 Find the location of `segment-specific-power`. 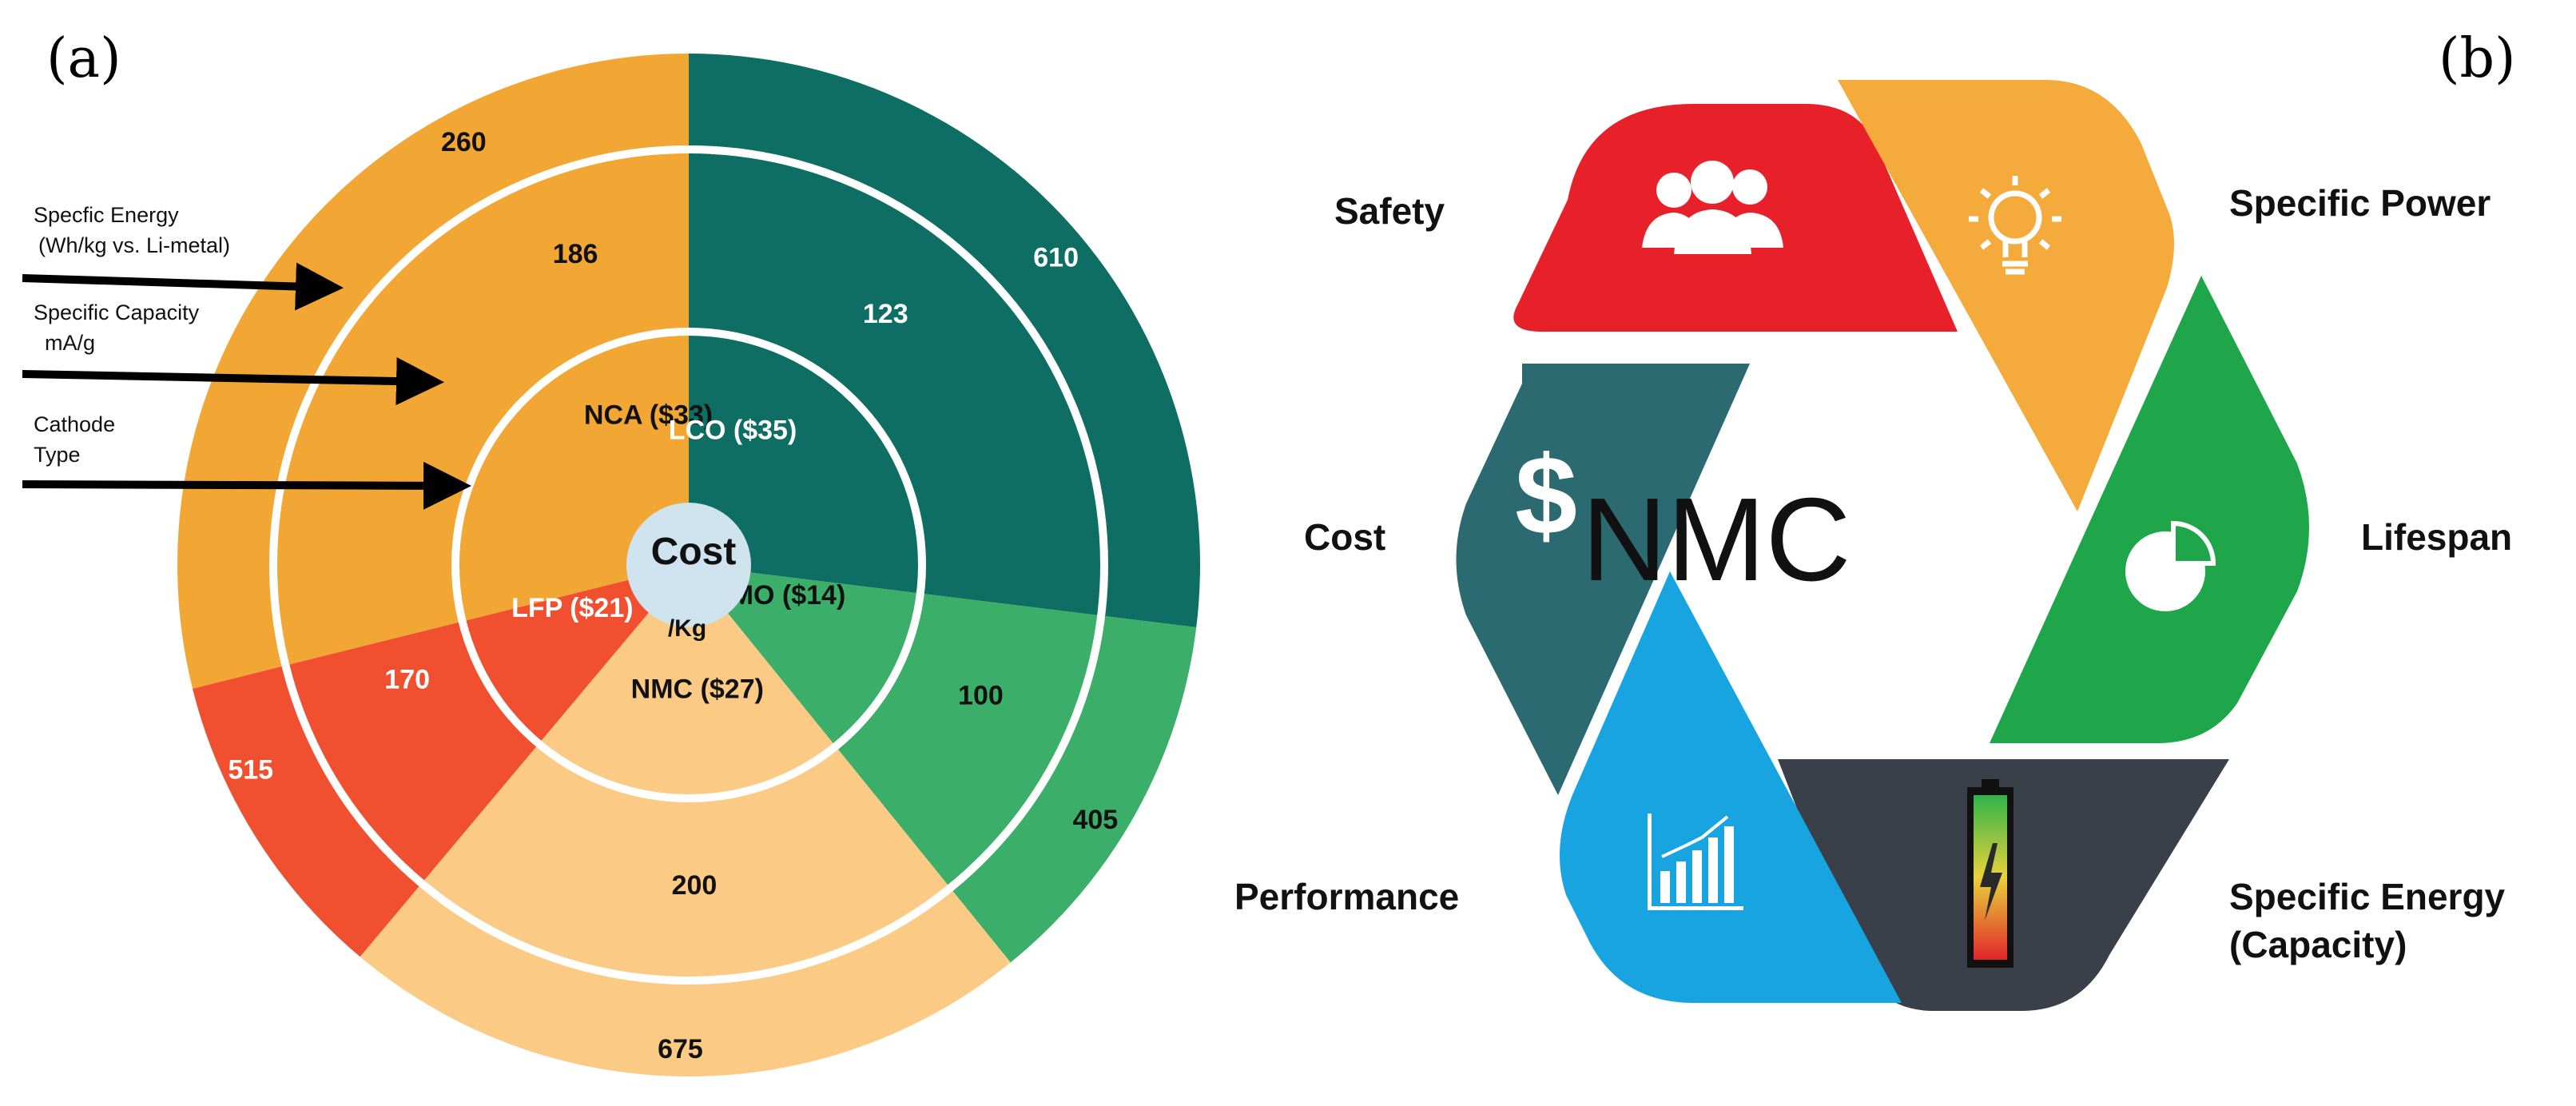

segment-specific-power is located at coordinates (2006, 295).